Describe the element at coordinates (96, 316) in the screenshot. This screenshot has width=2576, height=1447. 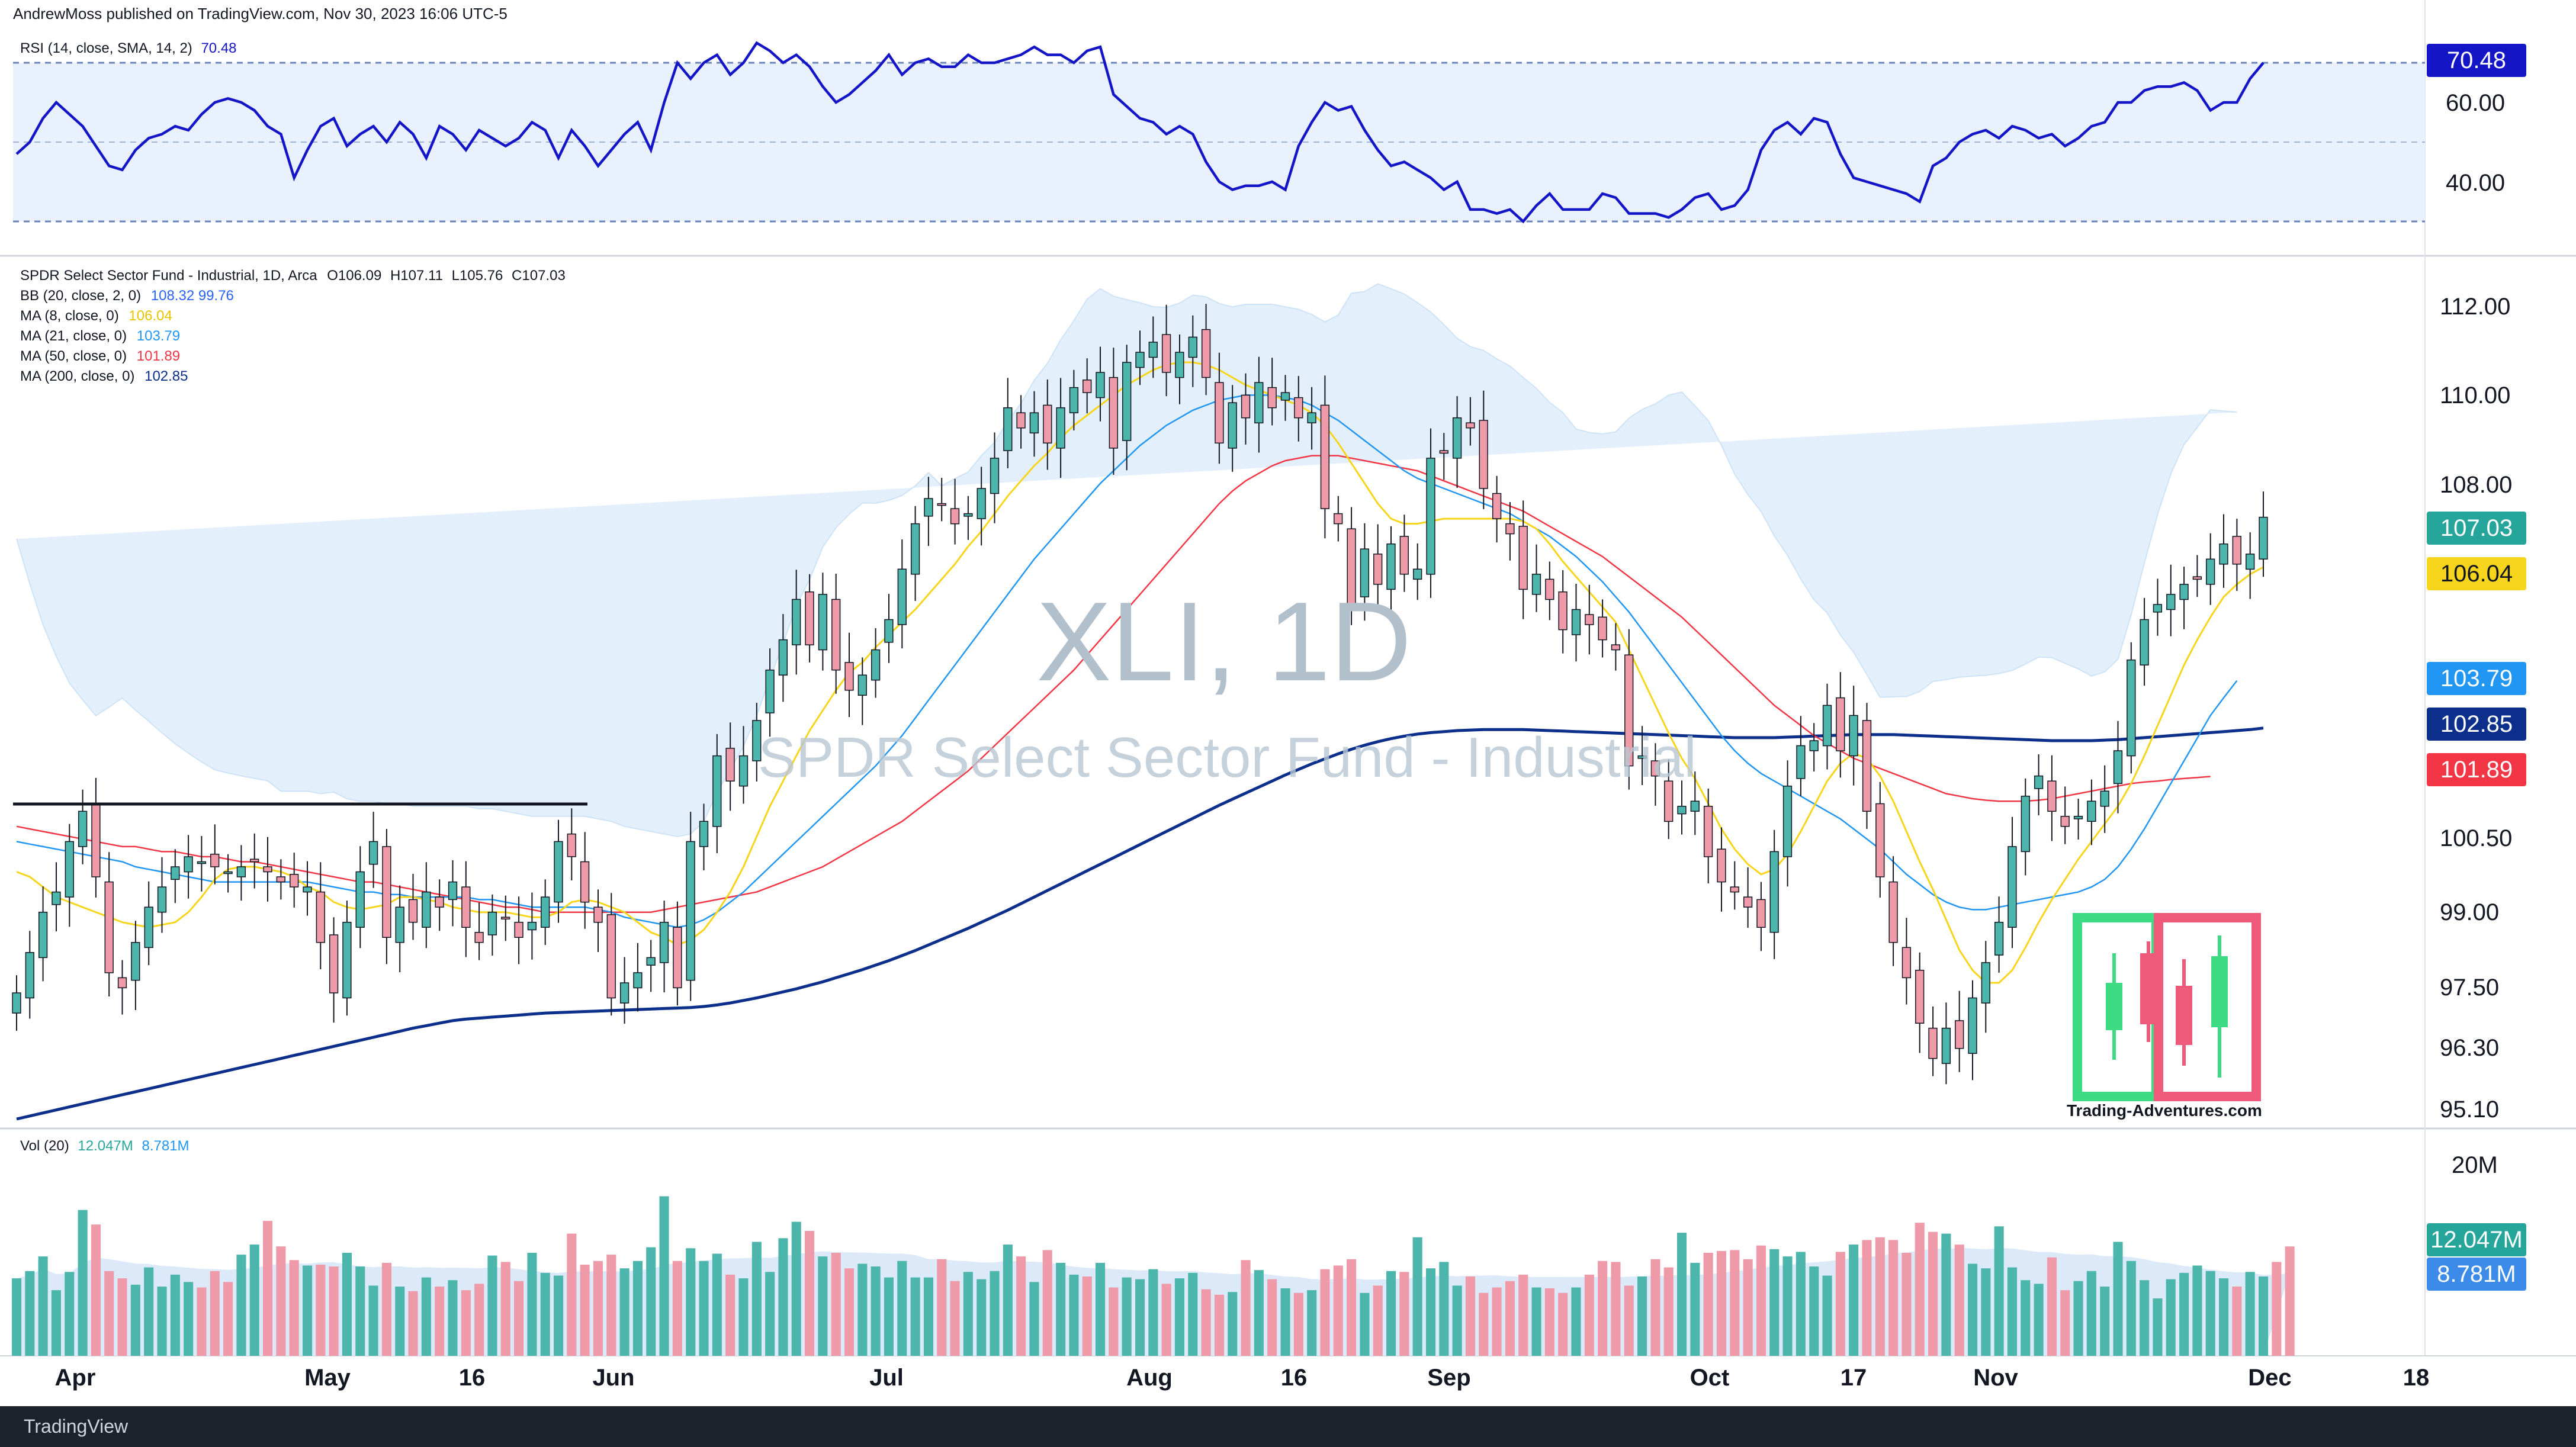
I see `ma8-legend: MA (8, close, 0) 106.04` at that location.